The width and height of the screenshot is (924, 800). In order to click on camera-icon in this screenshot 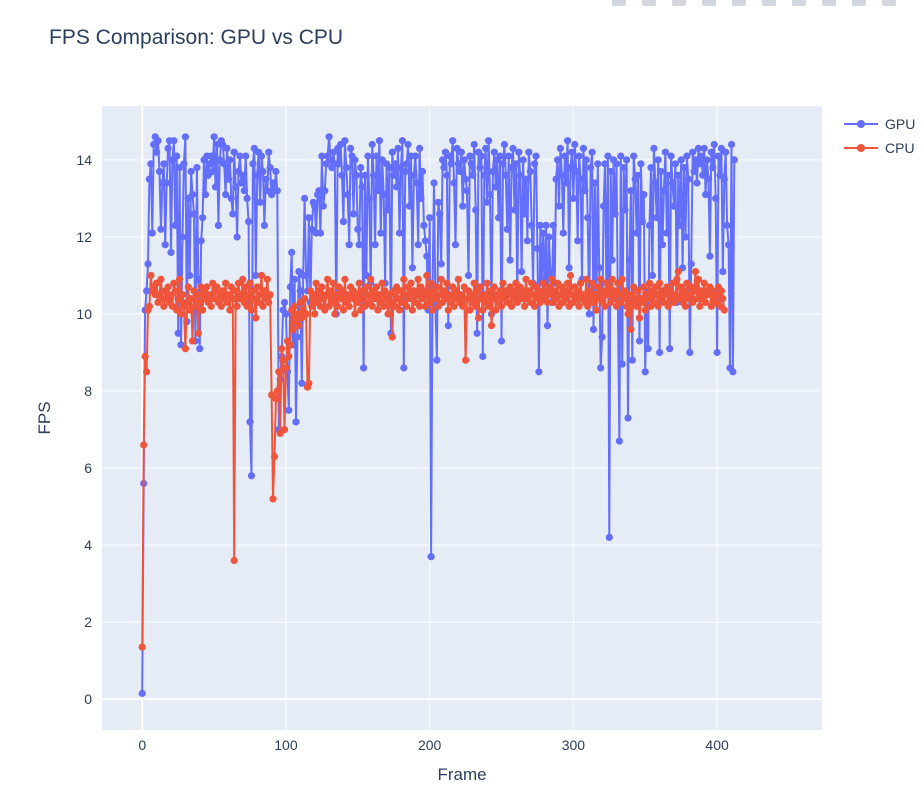, I will do `click(619, 4)`.